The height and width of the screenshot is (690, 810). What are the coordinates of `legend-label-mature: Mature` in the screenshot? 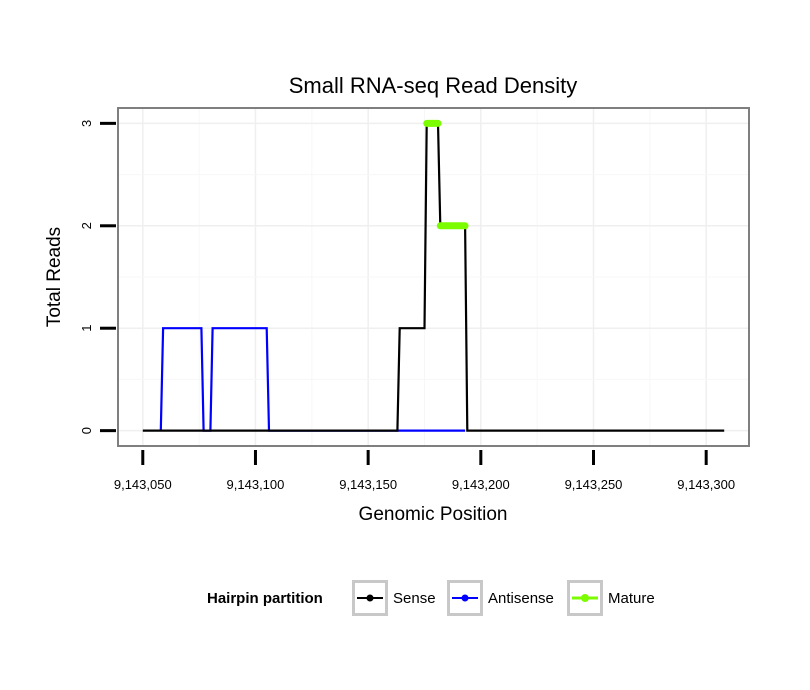 It's located at (631, 598).